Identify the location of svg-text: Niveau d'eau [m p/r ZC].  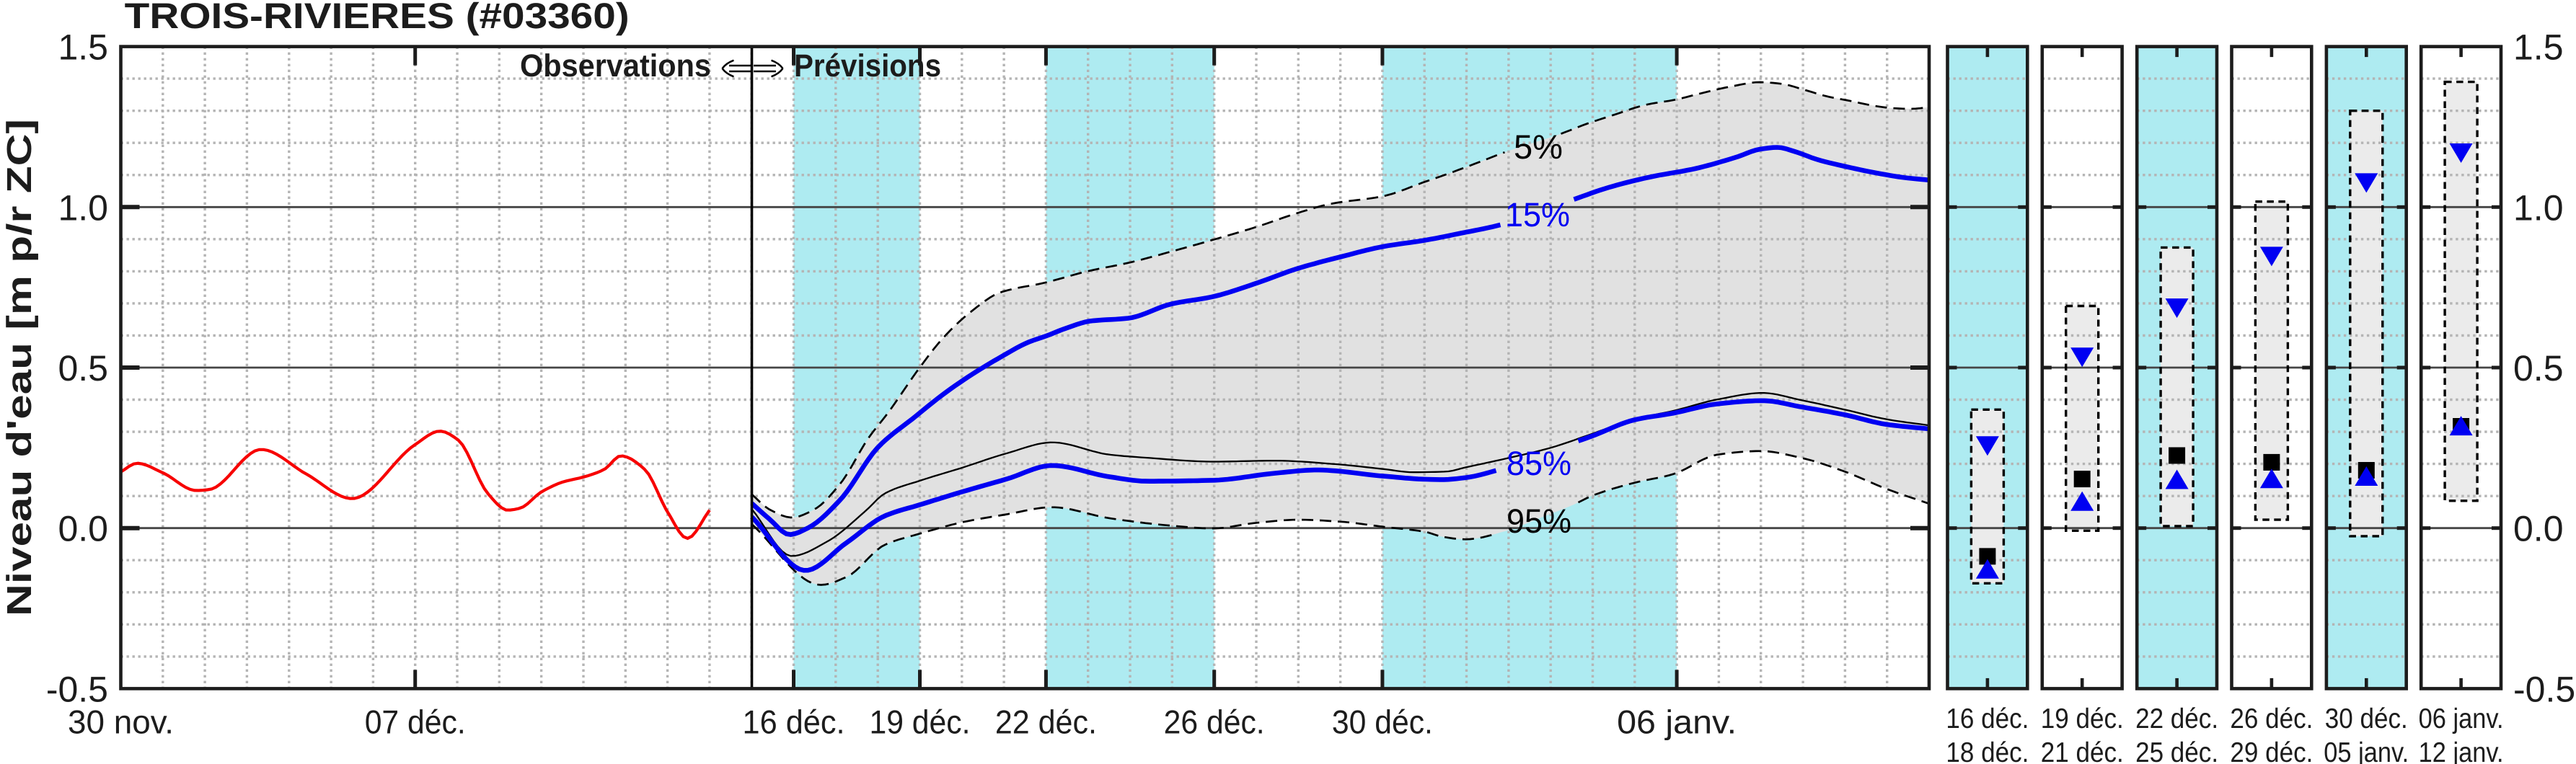
(20, 367).